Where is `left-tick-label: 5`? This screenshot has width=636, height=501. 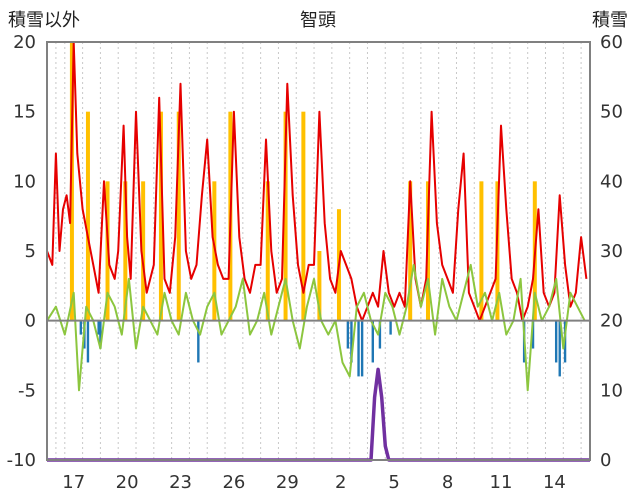
left-tick-label: 5 is located at coordinates (30, 251).